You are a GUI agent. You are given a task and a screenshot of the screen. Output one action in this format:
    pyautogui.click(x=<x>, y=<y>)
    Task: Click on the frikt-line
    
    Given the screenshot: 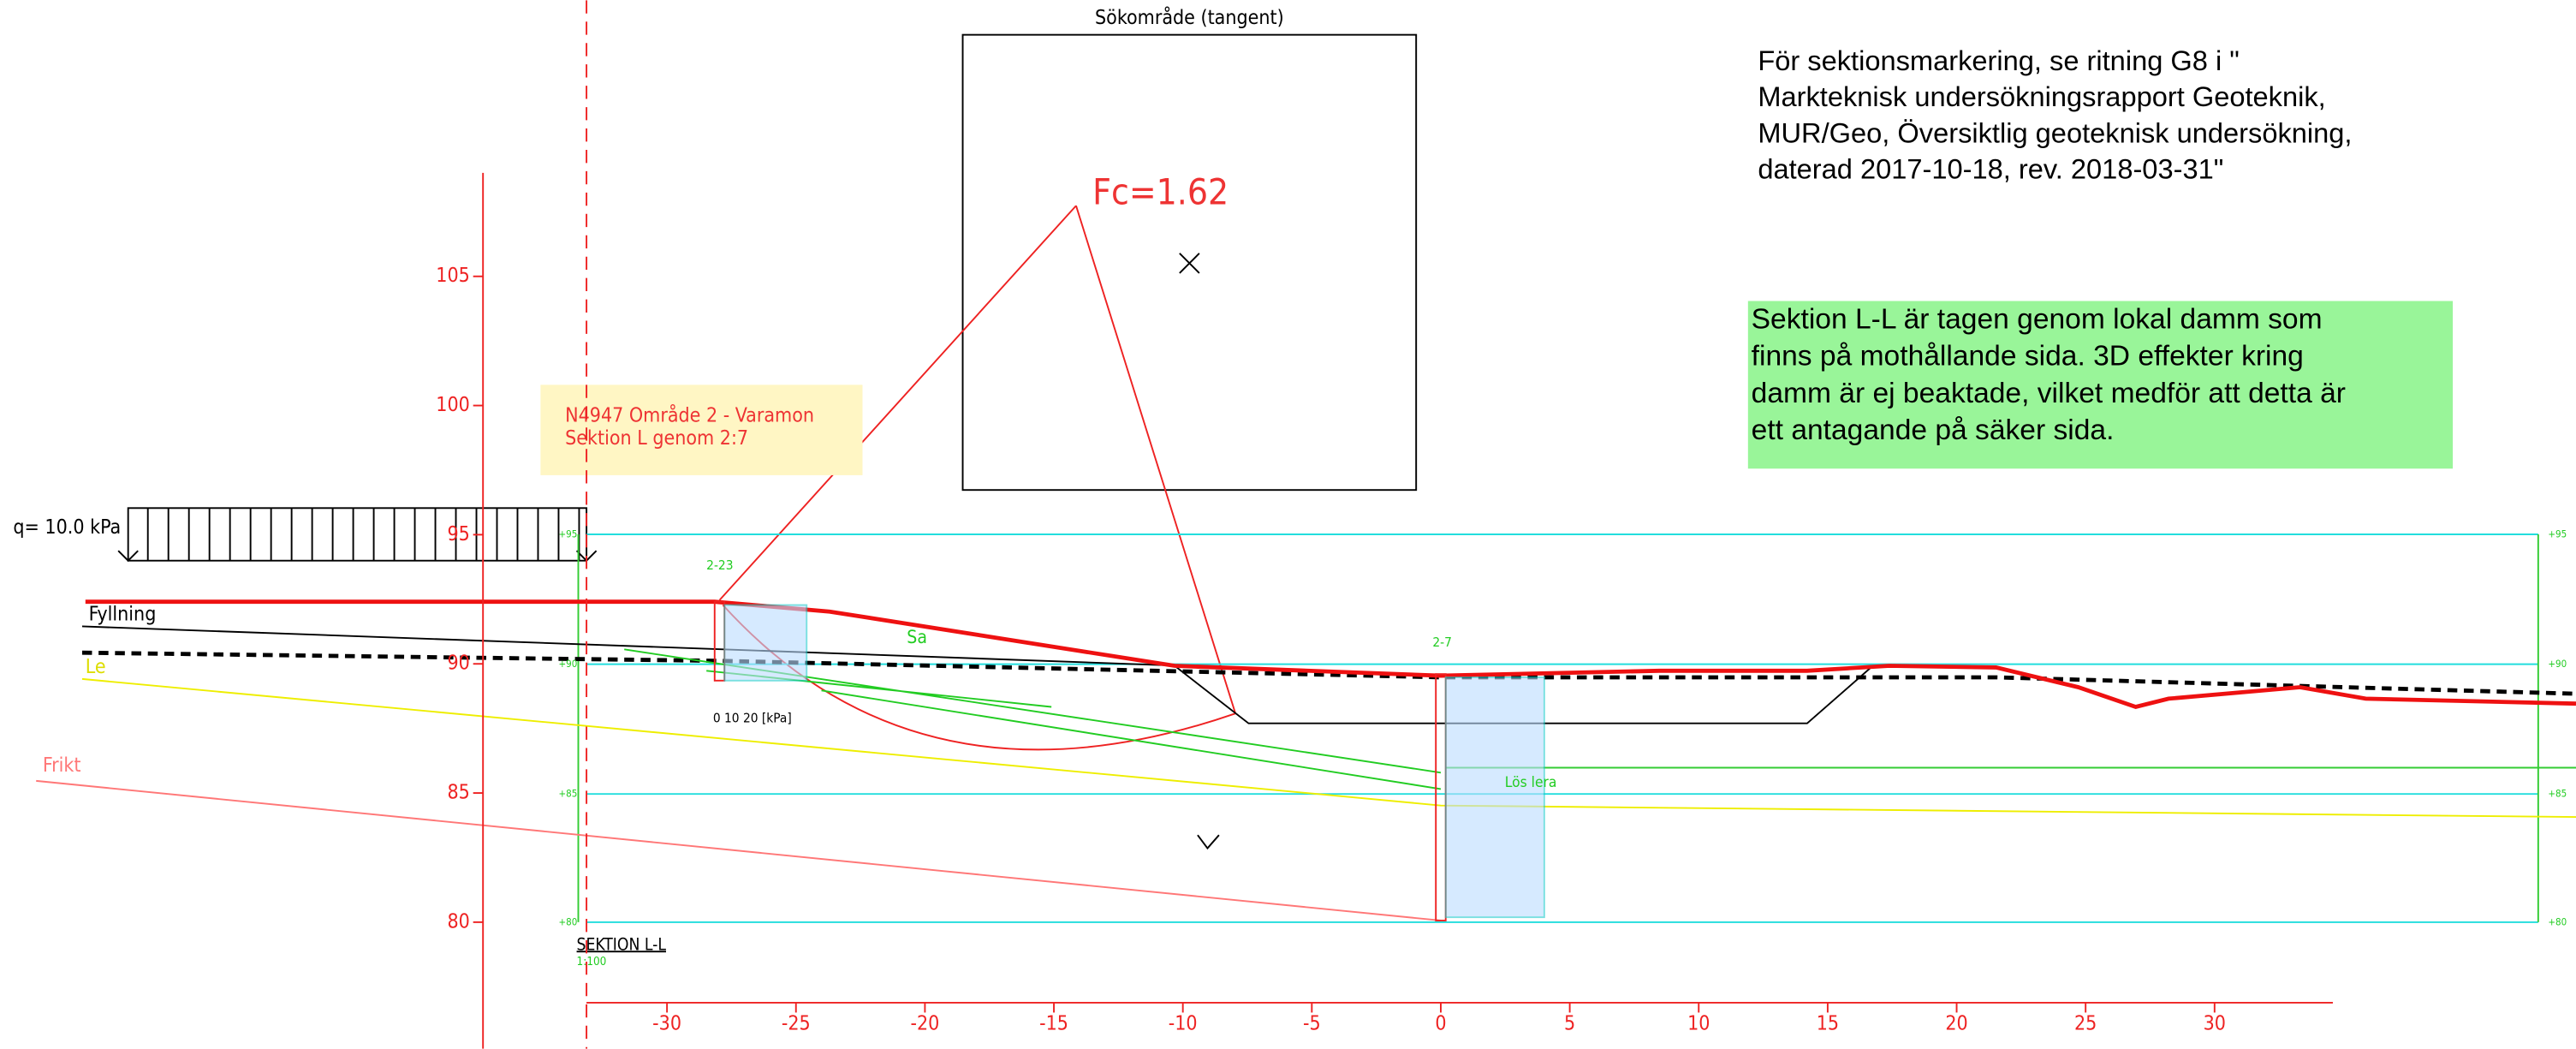 What is the action you would take?
    pyautogui.click(x=739, y=850)
    